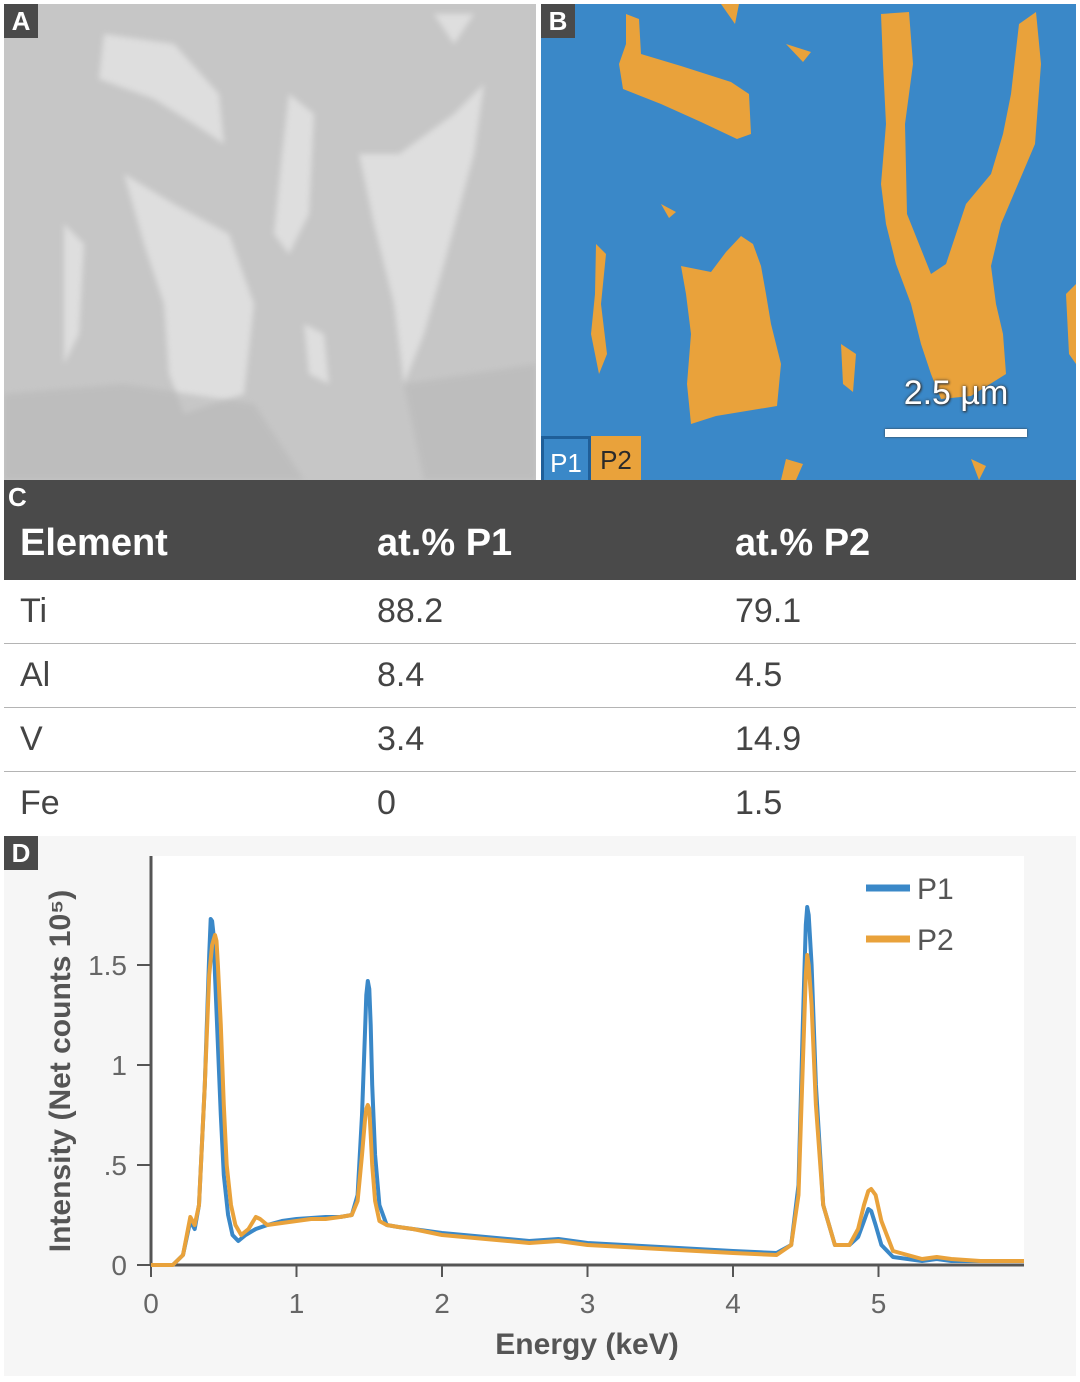  Describe the element at coordinates (540, 803) in the screenshot. I see `table-row: Fe 0 1.5` at that location.